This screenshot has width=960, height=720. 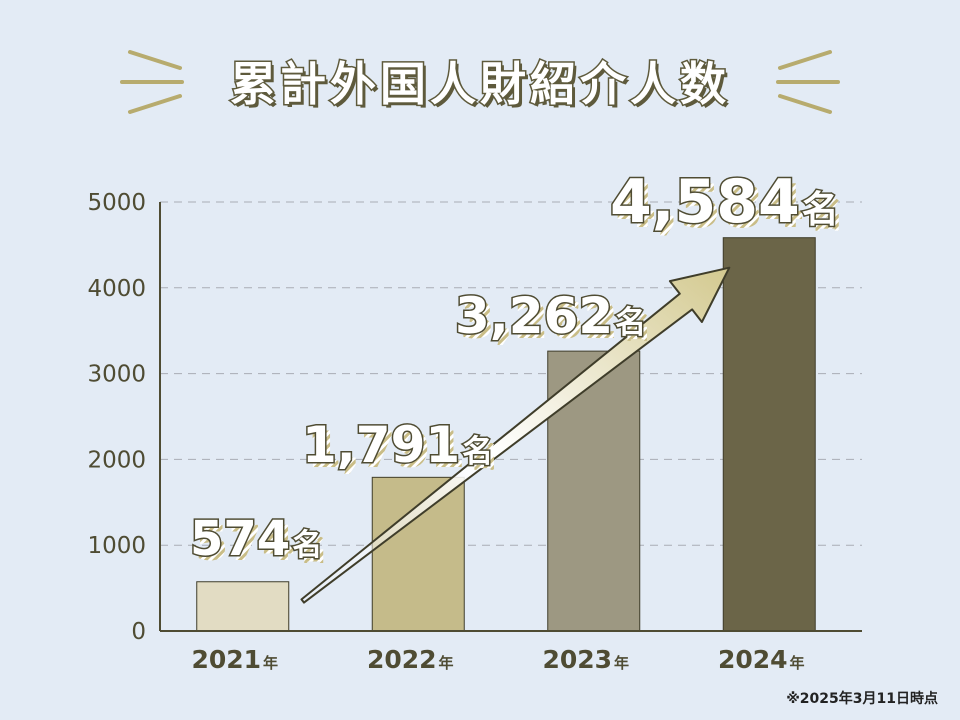 I want to click on value-label-text: 574名, so click(x=256, y=539).